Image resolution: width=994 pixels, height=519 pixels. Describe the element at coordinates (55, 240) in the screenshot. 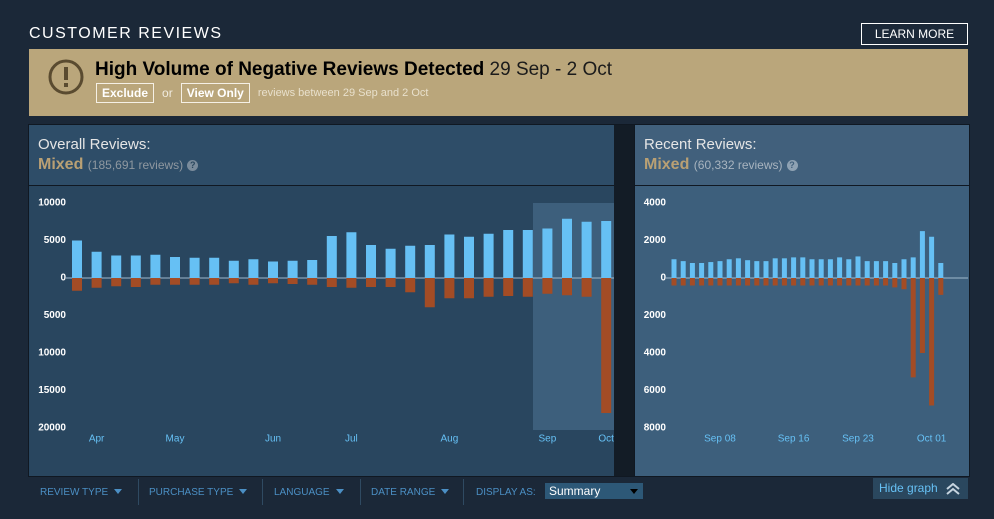

I see `y-tick-label: 5000` at that location.